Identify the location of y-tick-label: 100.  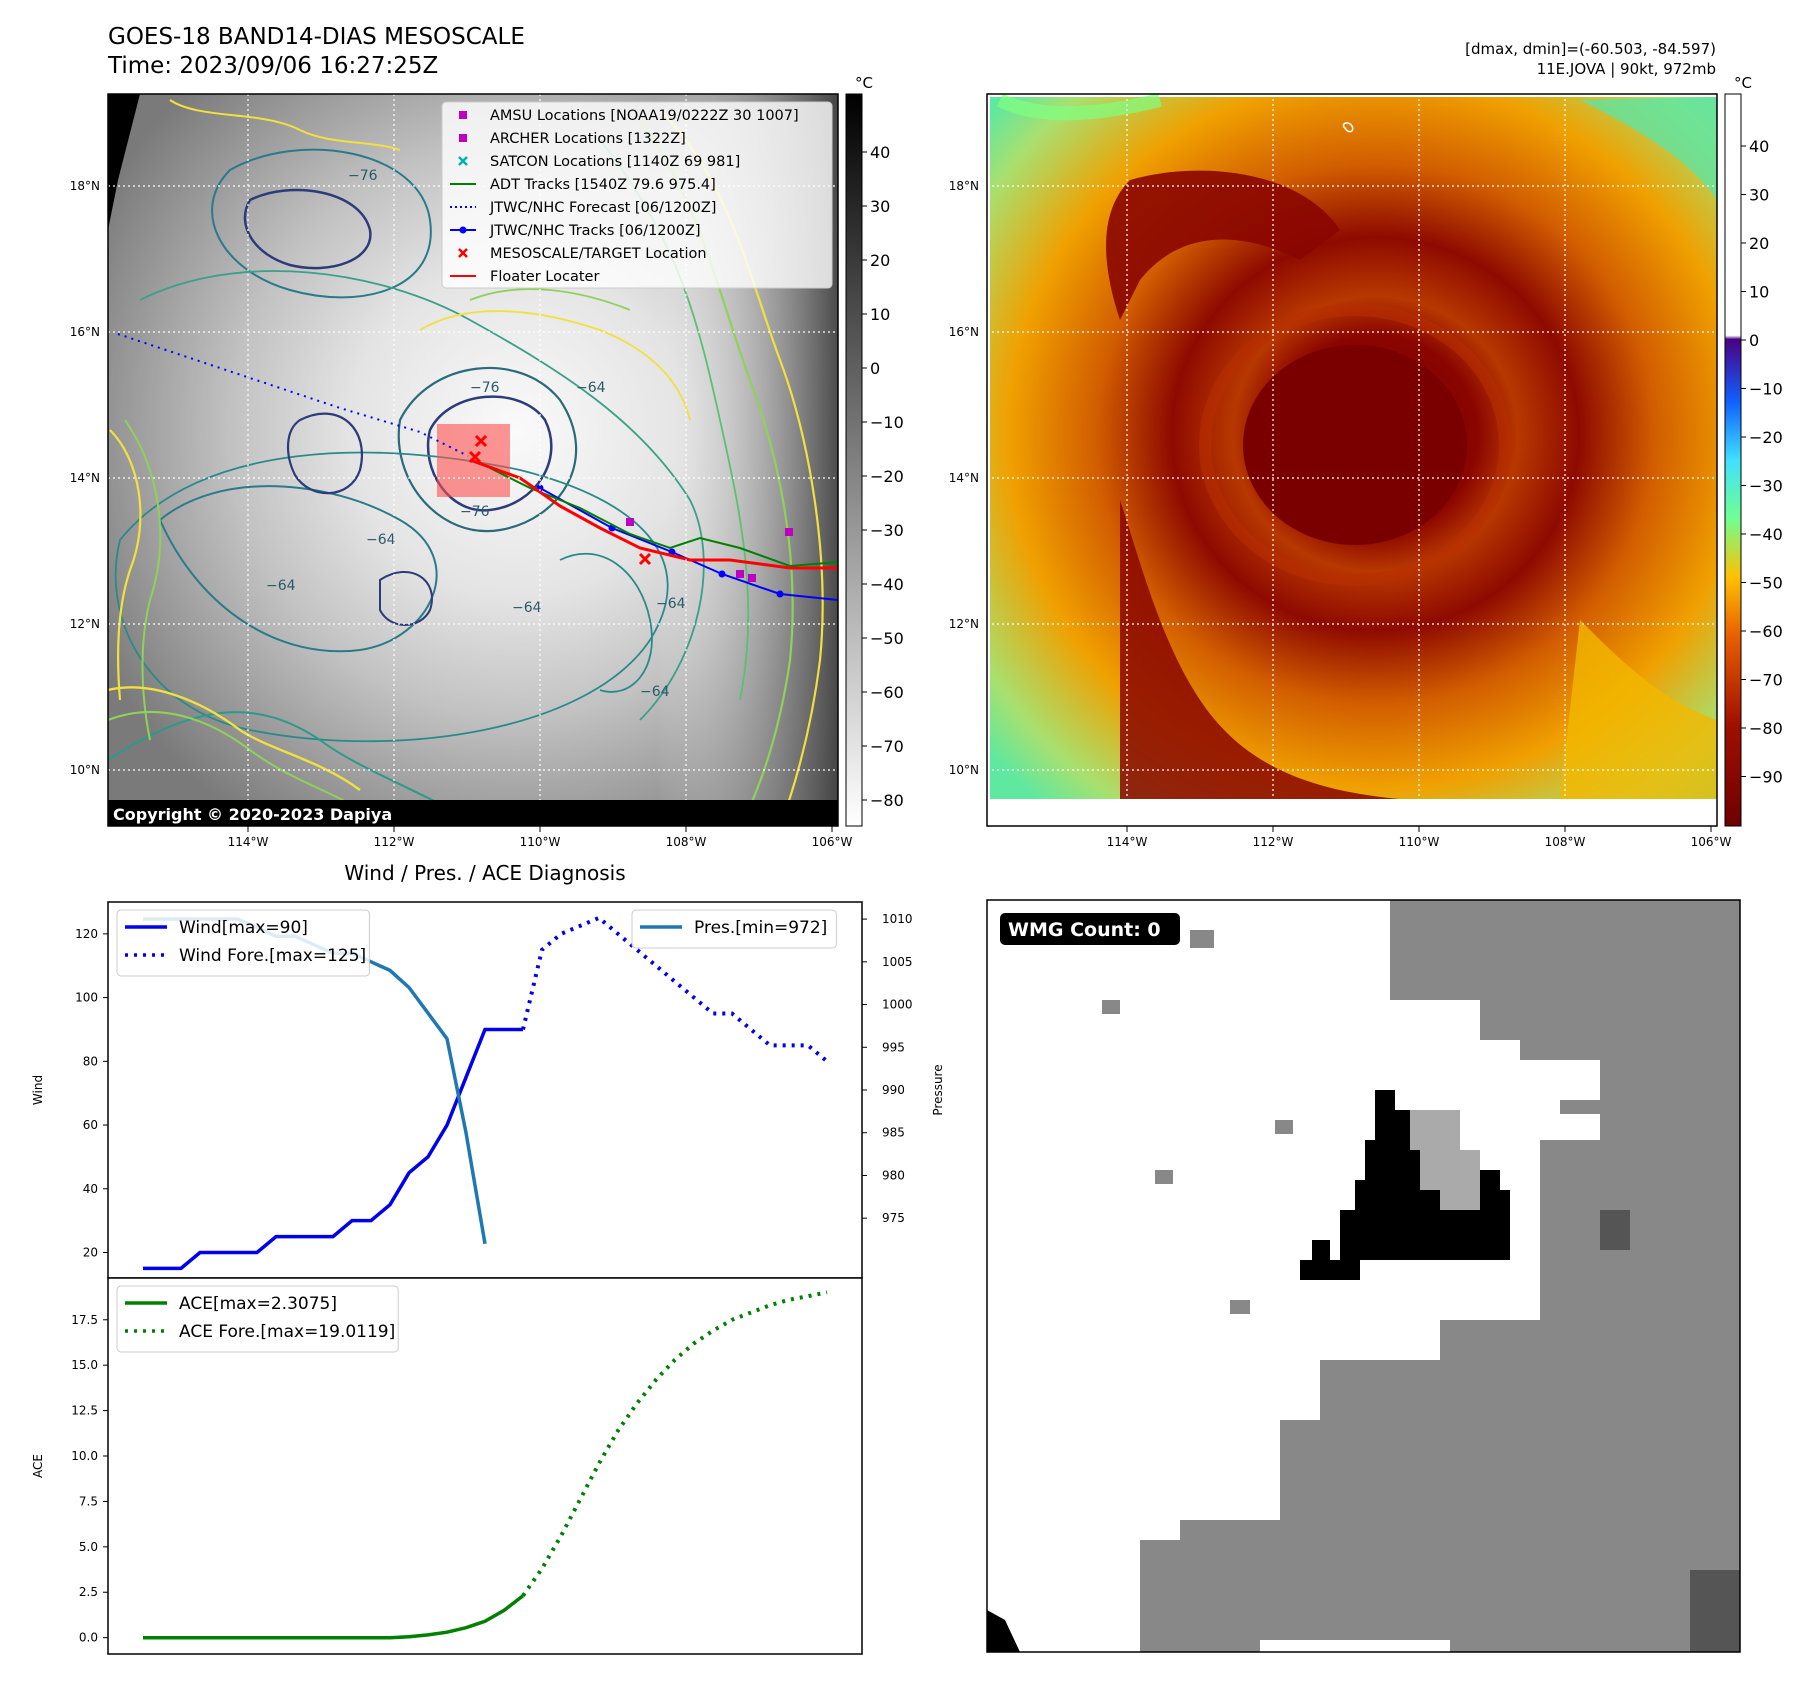
(86, 998).